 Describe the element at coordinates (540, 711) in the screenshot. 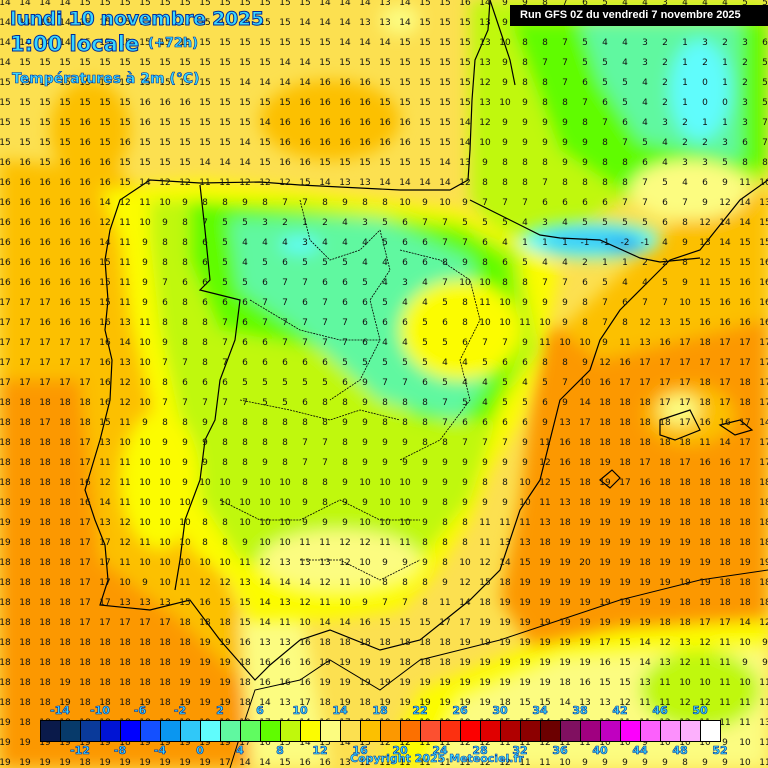

I see `legend-tick: 34` at that location.